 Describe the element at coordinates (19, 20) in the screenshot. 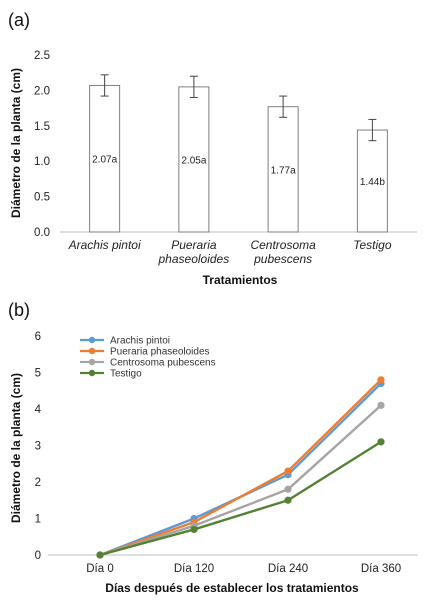

I see `panel-a-label: (a)` at that location.